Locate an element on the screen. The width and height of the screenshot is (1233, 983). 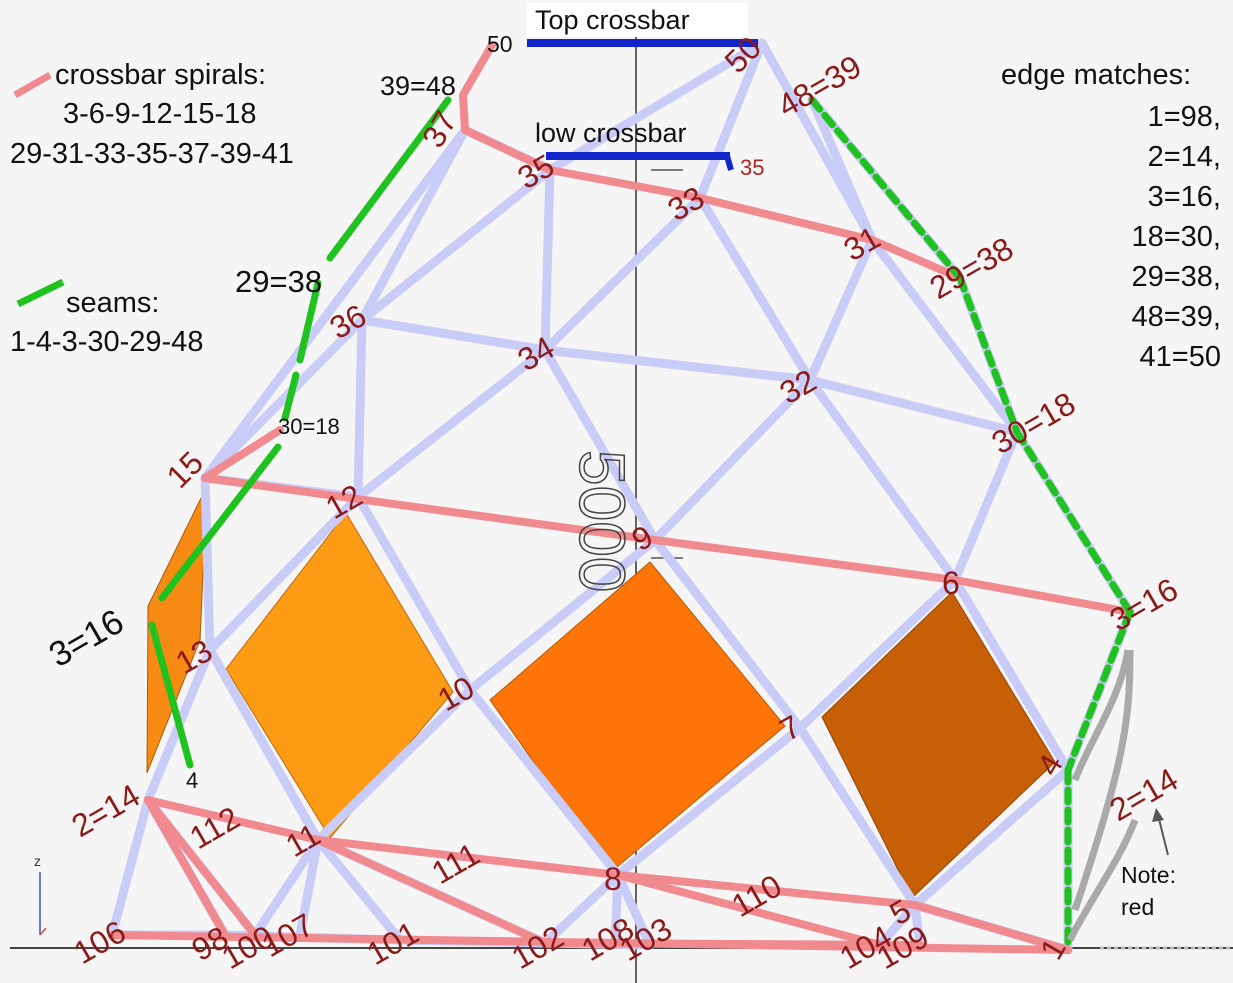
low-crossbar-title: low crossbar is located at coordinates (611, 133).